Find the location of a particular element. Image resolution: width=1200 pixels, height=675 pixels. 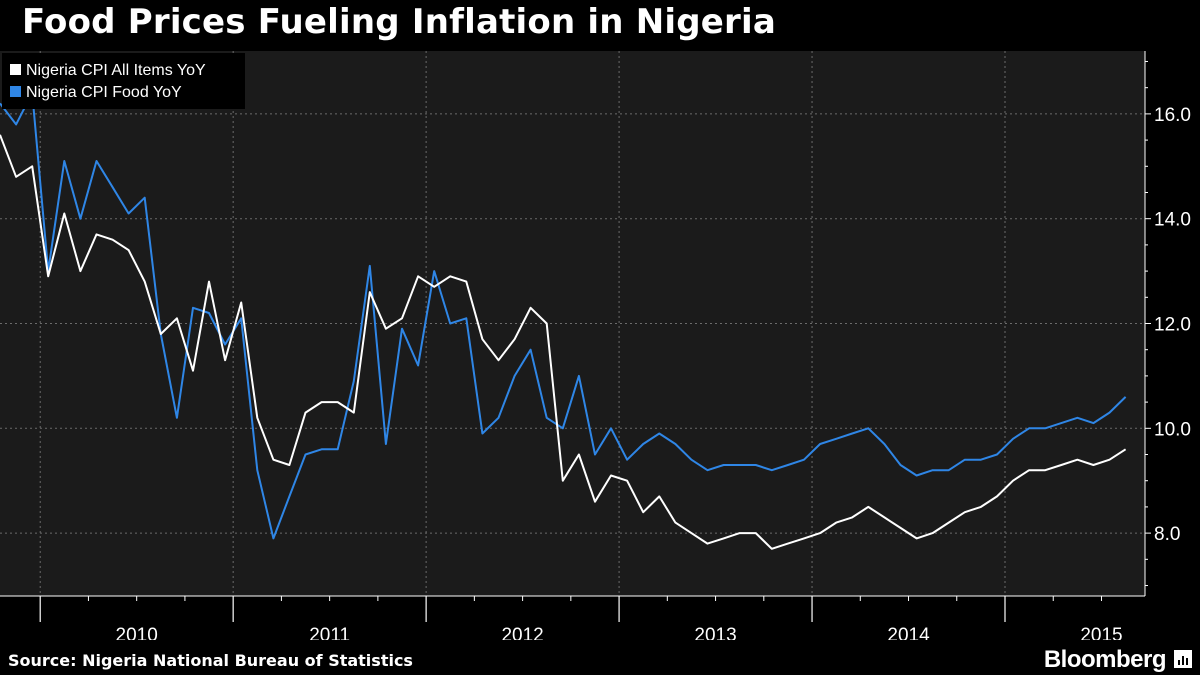

x-tick-label: 2010 is located at coordinates (137, 632).